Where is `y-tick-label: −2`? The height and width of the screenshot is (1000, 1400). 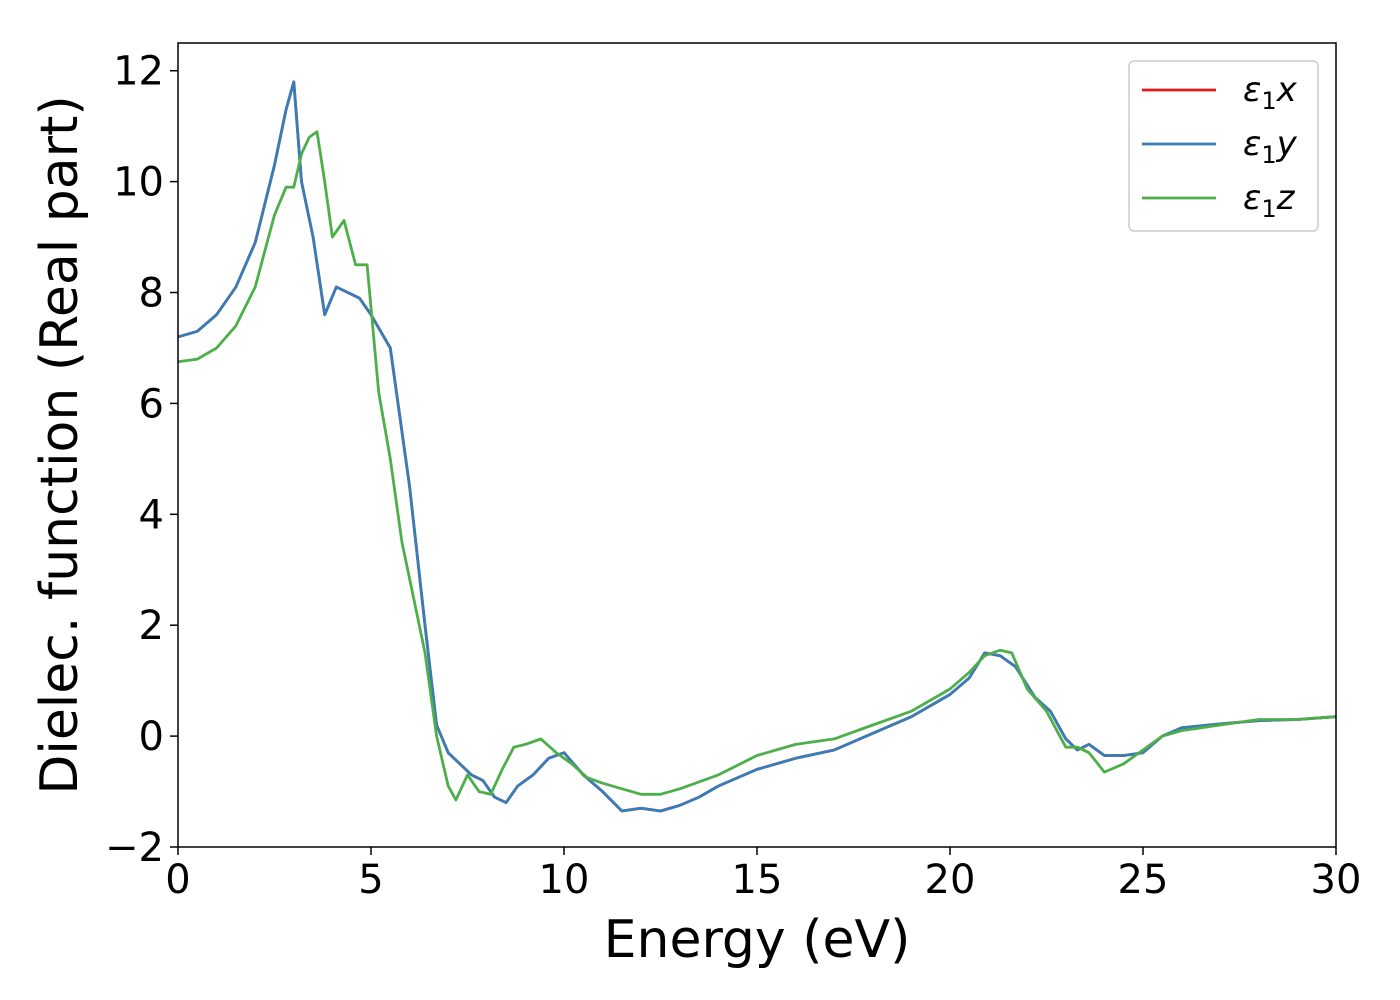 y-tick-label: −2 is located at coordinates (134, 848).